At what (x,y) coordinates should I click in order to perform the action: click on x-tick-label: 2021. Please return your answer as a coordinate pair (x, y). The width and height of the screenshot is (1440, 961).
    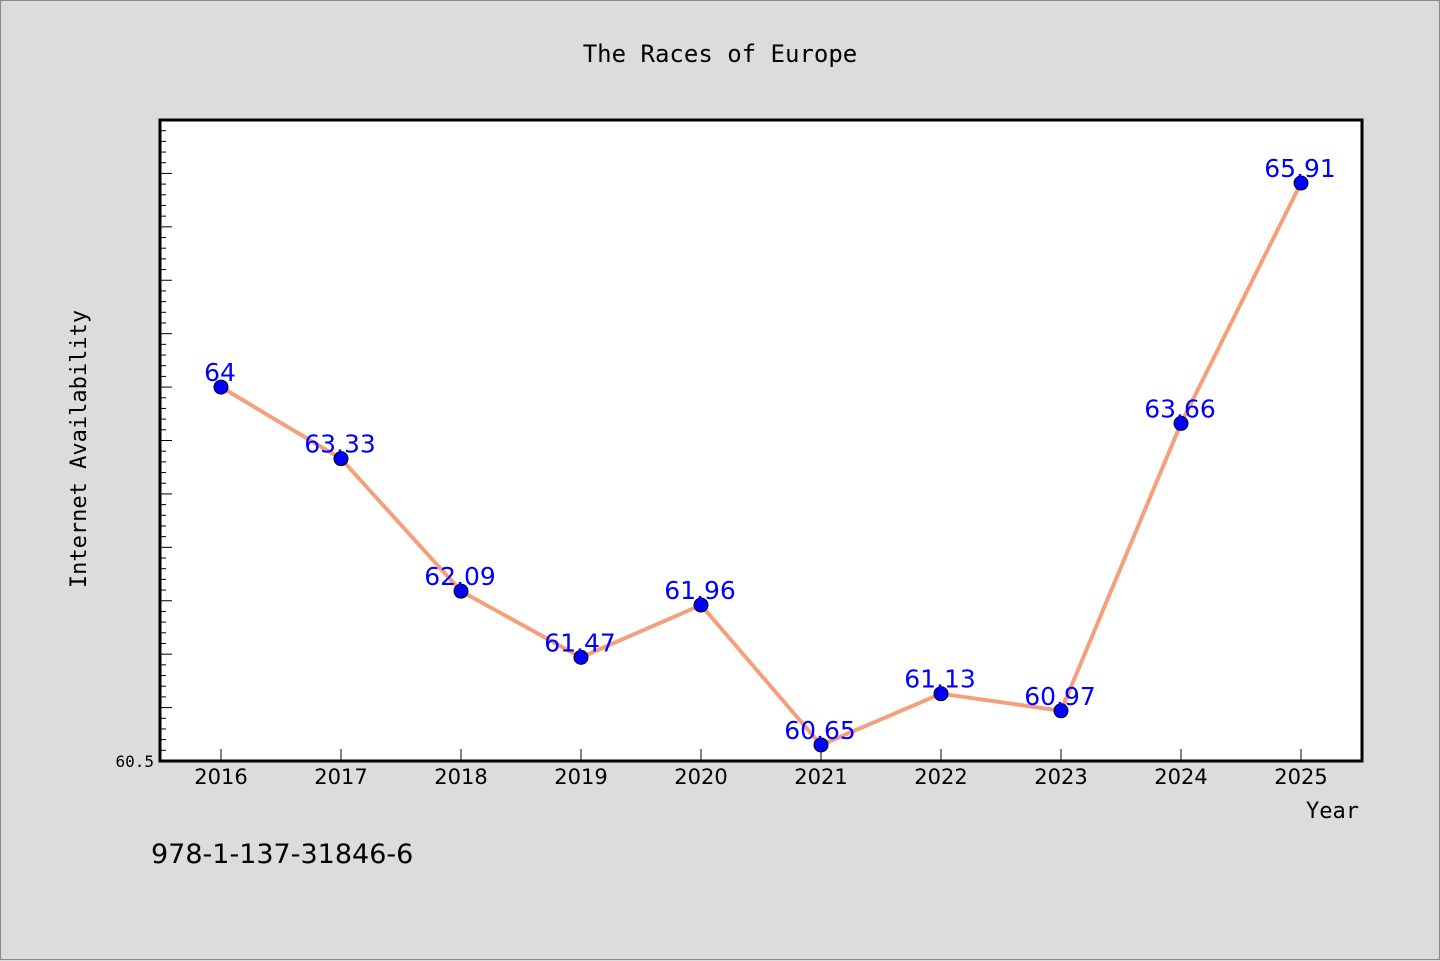
    Looking at the image, I should click on (820, 777).